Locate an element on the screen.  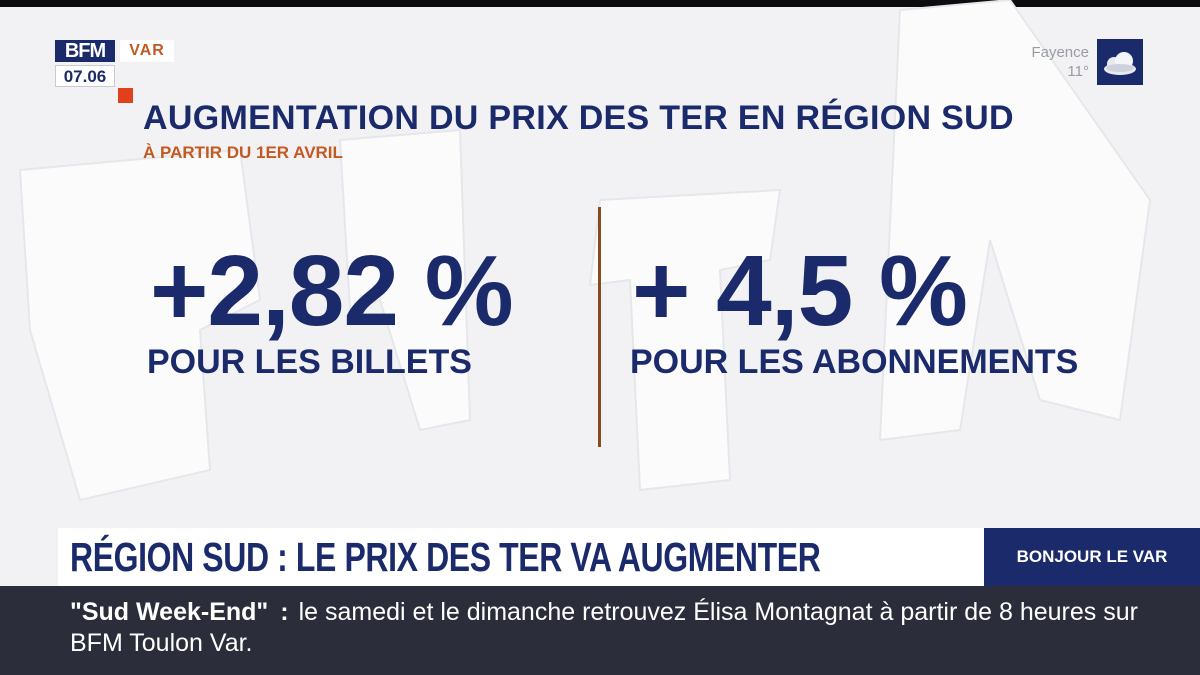
weather-temperature: 11° is located at coordinates (1078, 71).